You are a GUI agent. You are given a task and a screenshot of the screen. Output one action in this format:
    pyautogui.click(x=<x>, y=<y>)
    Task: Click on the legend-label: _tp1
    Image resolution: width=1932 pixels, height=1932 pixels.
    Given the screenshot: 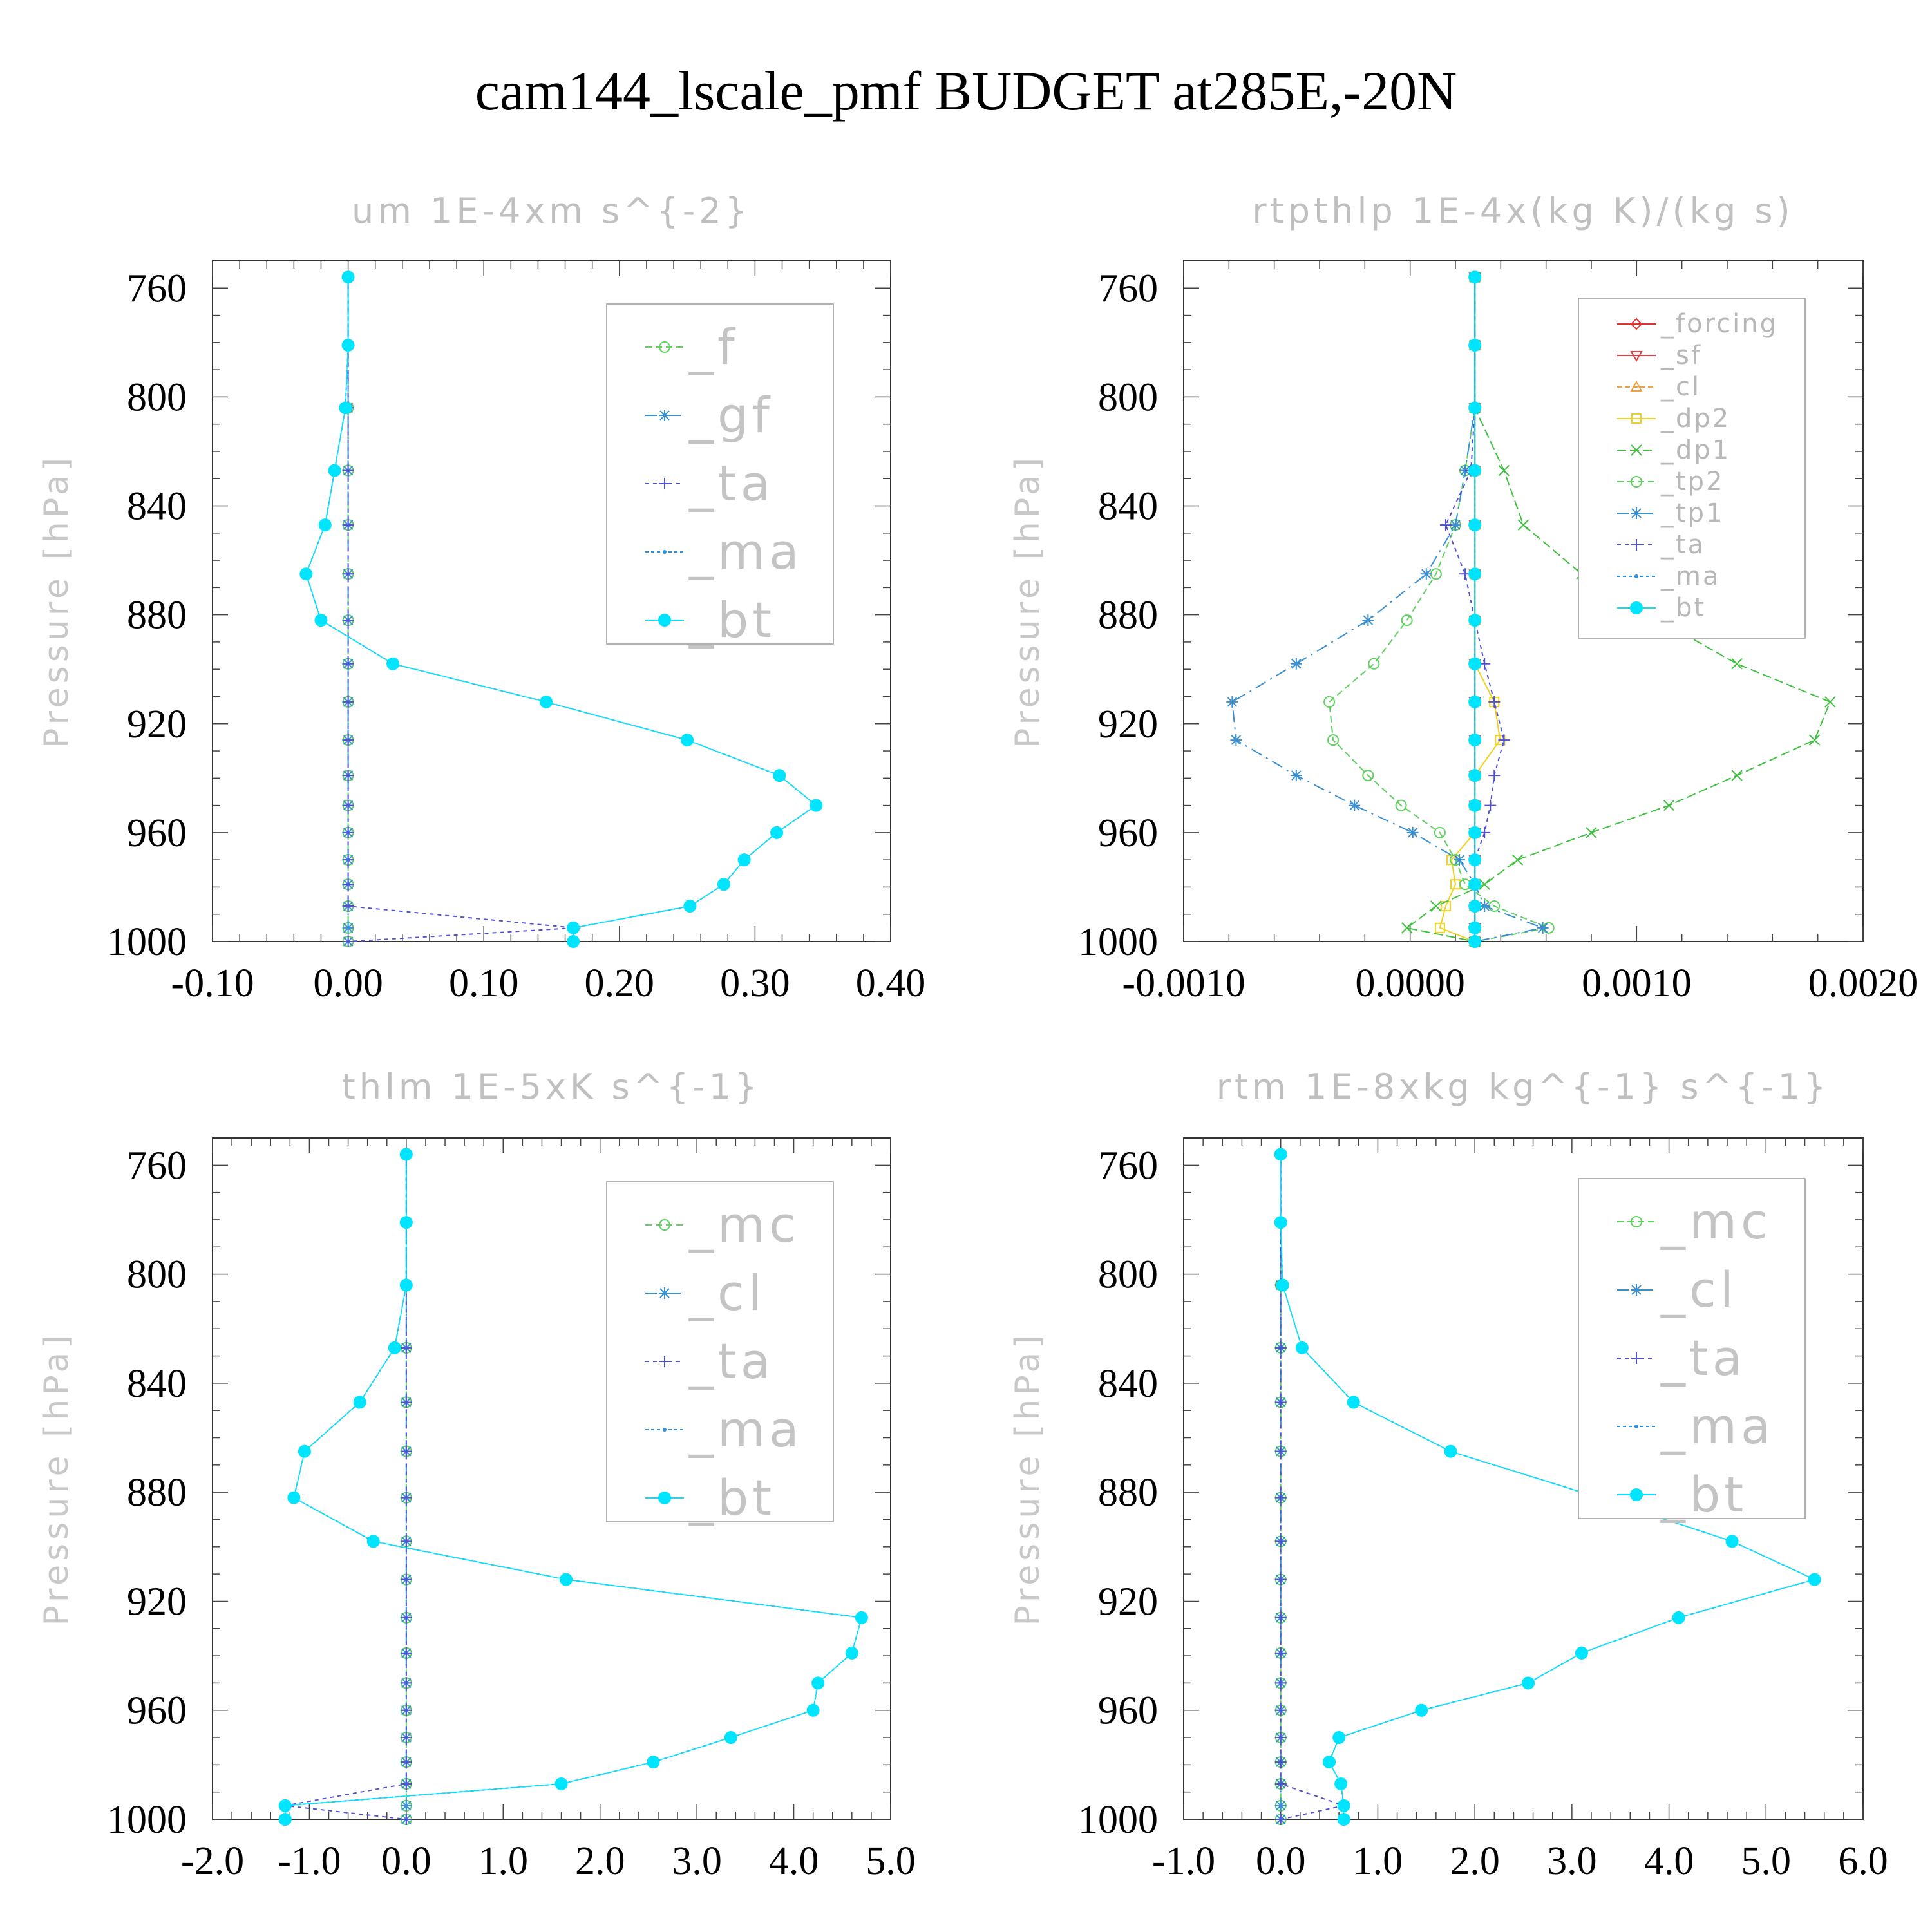 What is the action you would take?
    pyautogui.click(x=1692, y=513)
    